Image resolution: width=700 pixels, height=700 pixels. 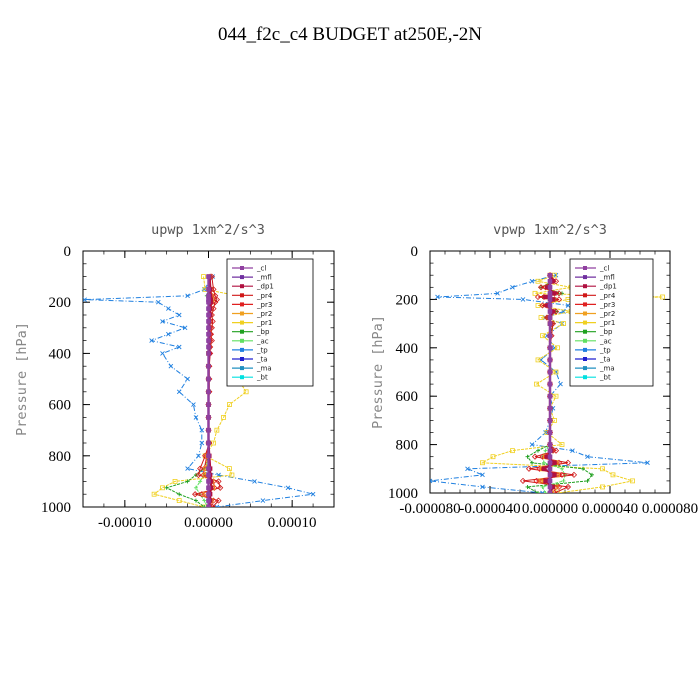 What do you see at coordinates (489, 509) in the screenshot?
I see `x-tick-label: -0.000040` at bounding box center [489, 509].